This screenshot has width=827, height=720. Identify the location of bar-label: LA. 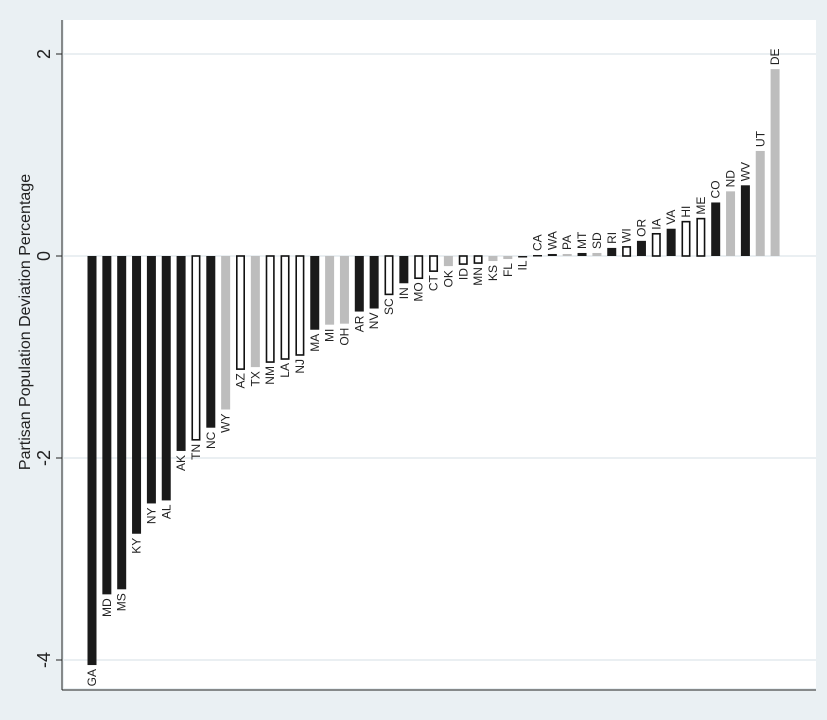
(285, 370).